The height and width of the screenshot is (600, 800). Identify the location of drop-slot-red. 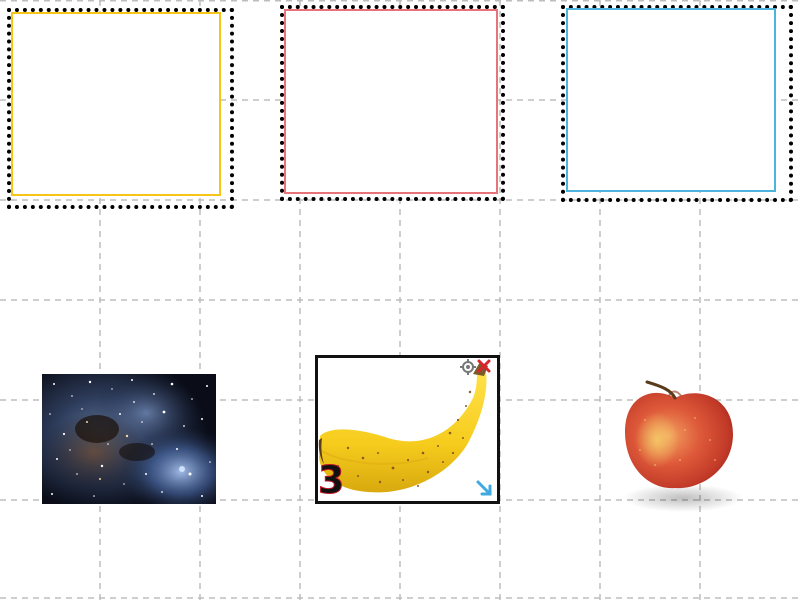
(391, 101).